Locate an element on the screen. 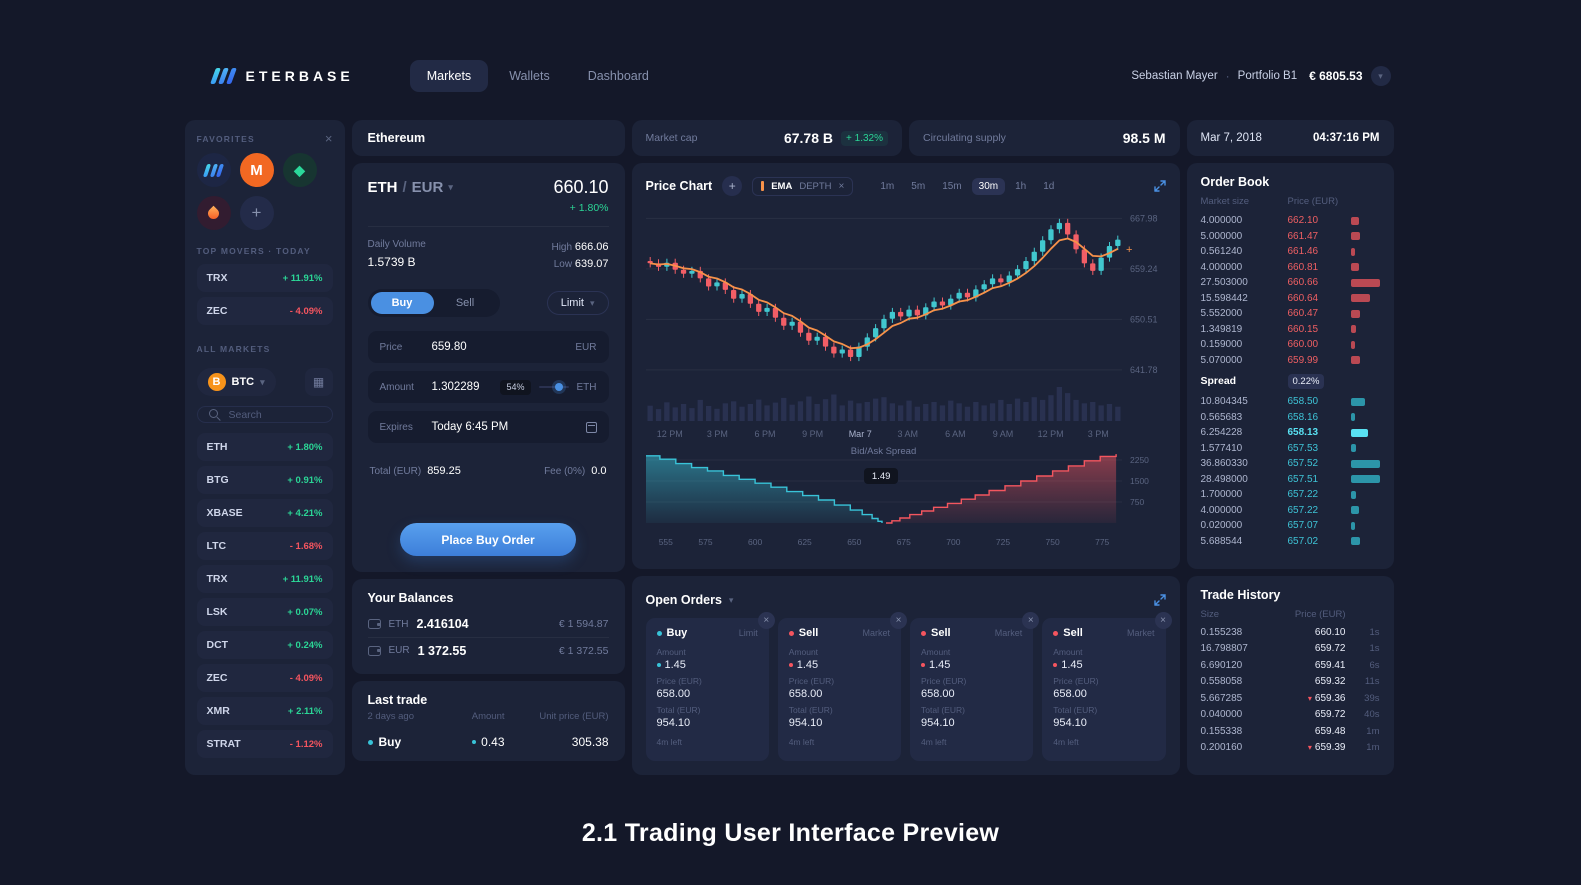 The width and height of the screenshot is (1581, 885). amount-field: Amount 1.302289 54% ETH is located at coordinates (488, 387).